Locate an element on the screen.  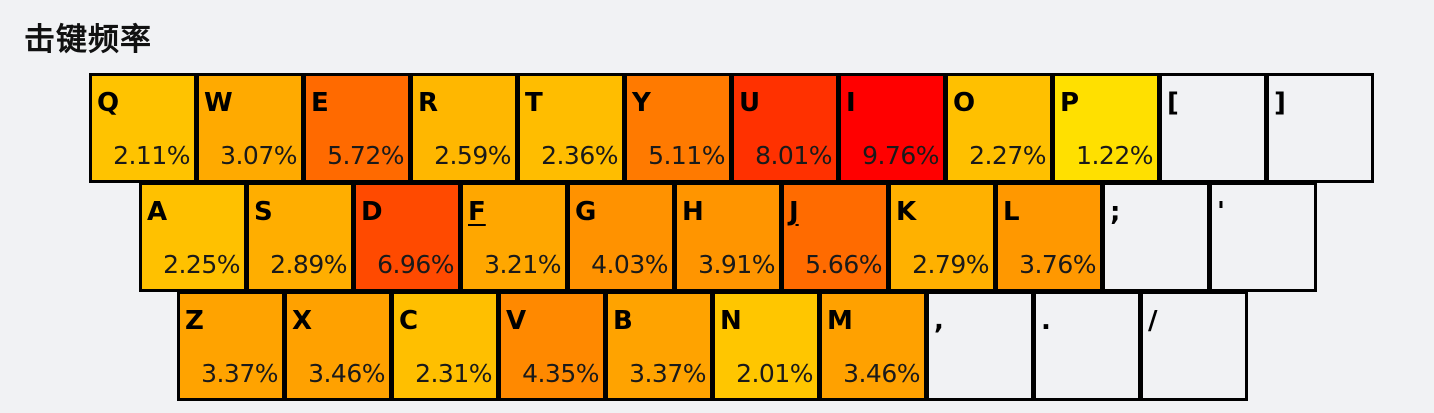
key: . is located at coordinates (1087, 346).